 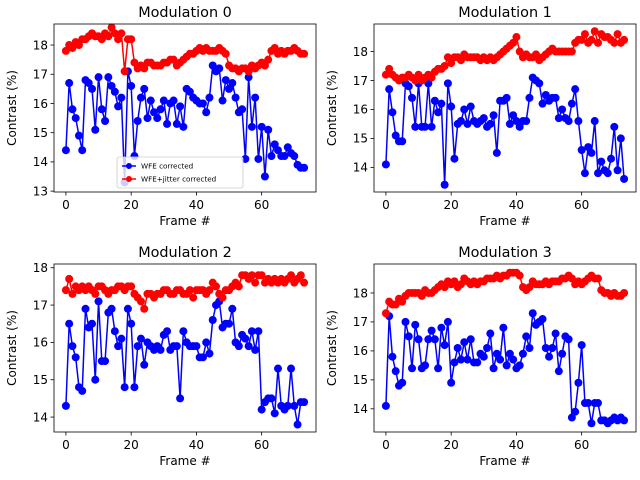 I want to click on chart-title: Modulation 3, so click(x=505, y=253).